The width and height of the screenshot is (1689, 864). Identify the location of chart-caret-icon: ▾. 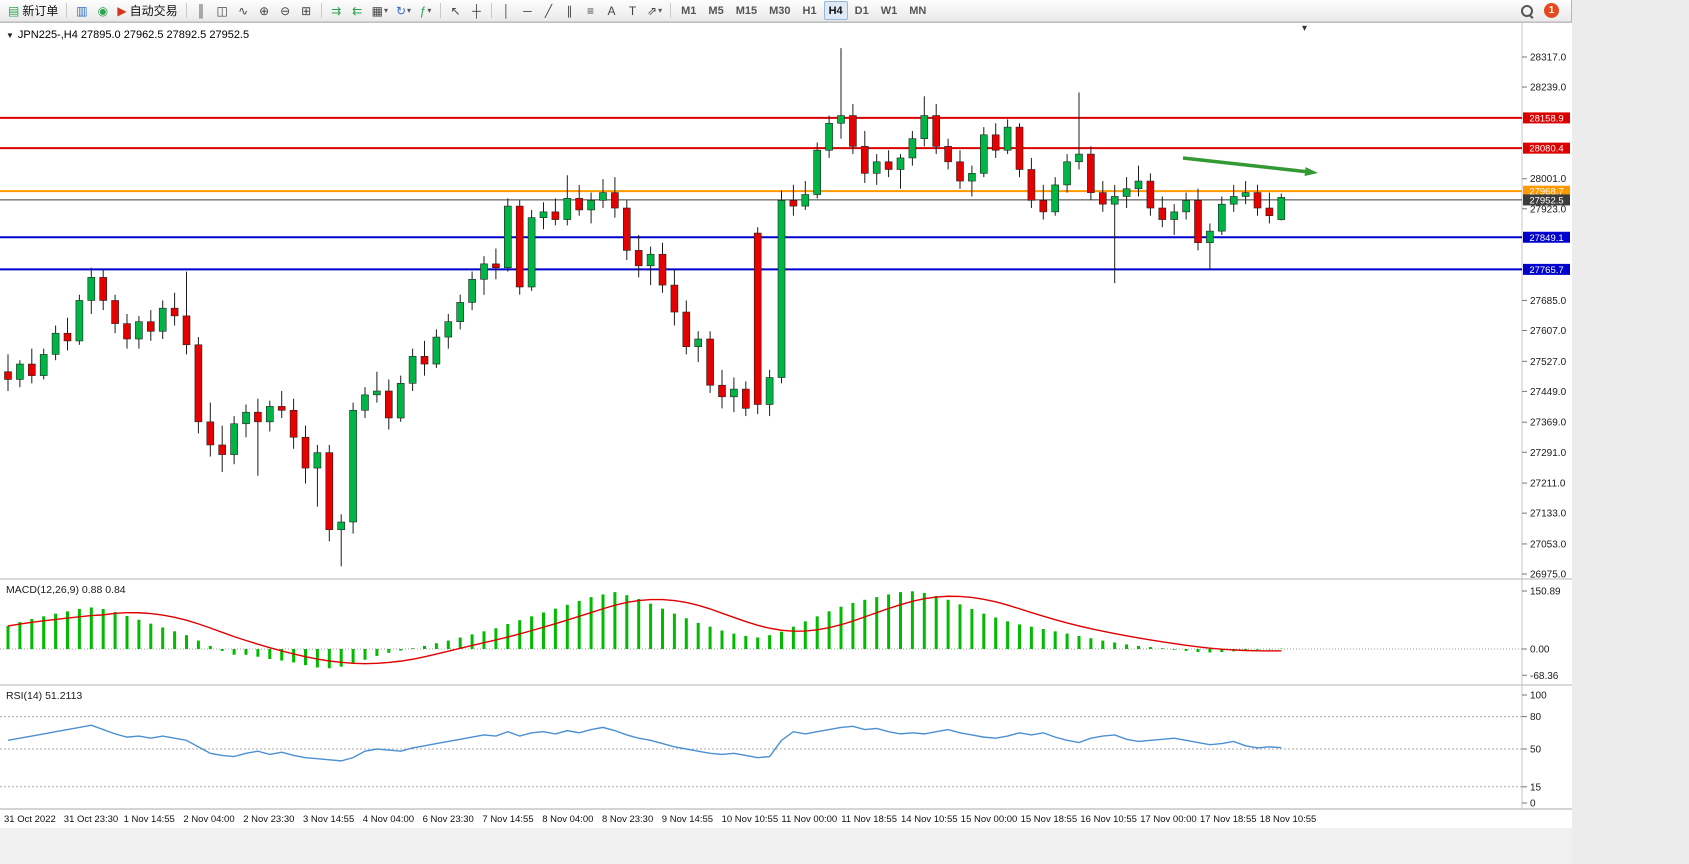
(1305, 28).